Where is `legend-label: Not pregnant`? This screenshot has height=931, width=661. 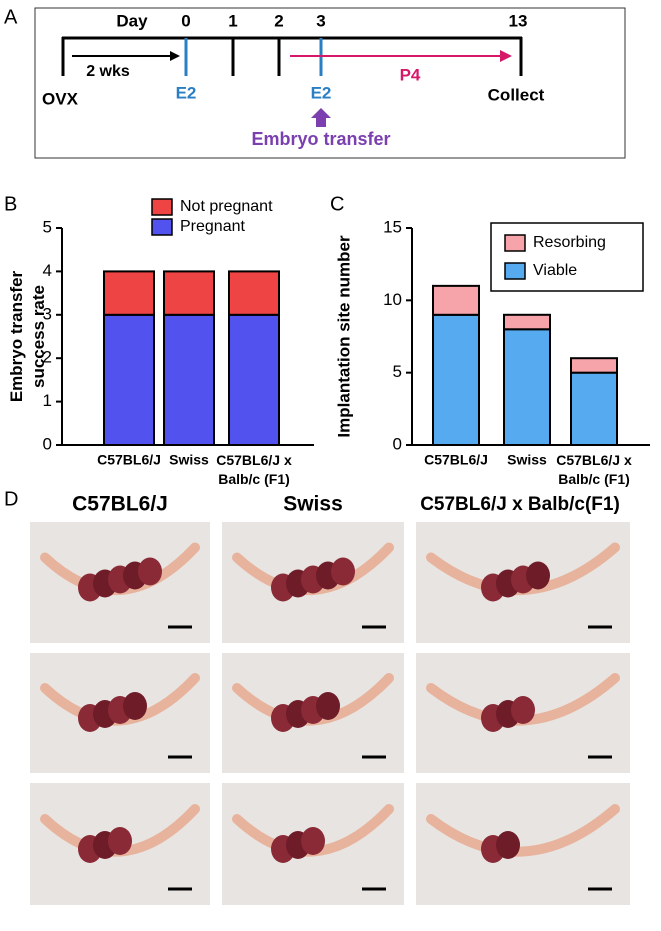
legend-label: Not pregnant is located at coordinates (226, 206).